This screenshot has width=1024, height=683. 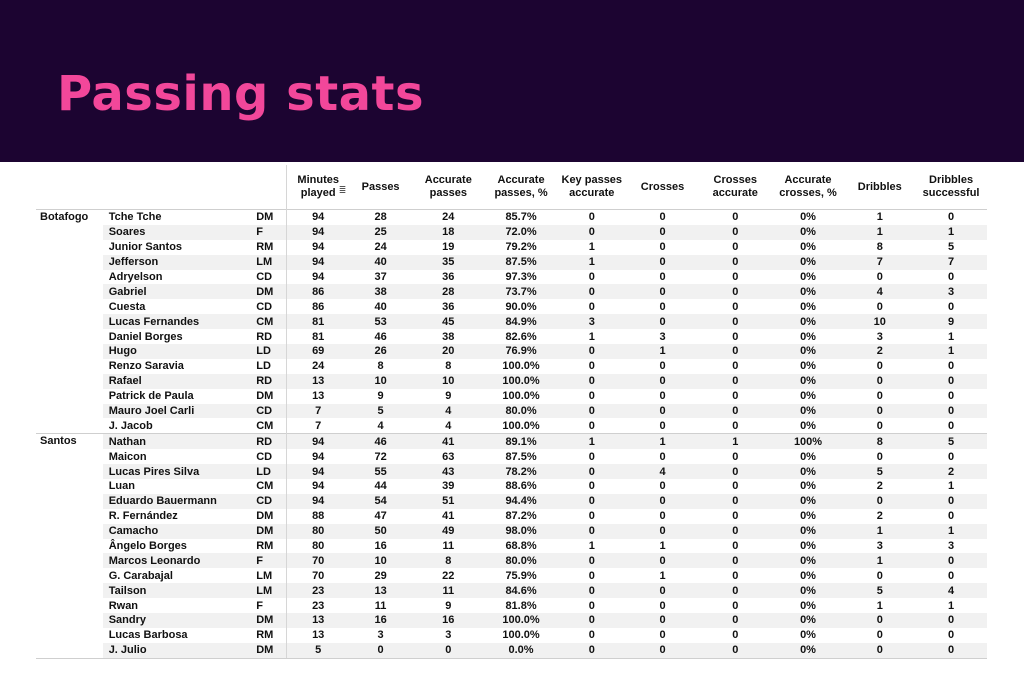 What do you see at coordinates (448, 472) in the screenshot?
I see `stat-cell: 43` at bounding box center [448, 472].